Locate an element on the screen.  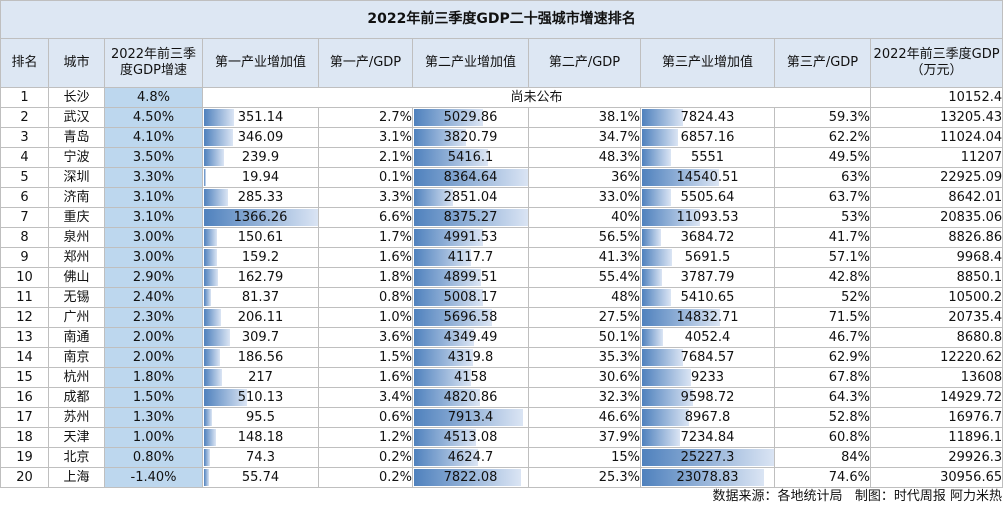
gdp-cell: 8826.86 is located at coordinates (936, 237).